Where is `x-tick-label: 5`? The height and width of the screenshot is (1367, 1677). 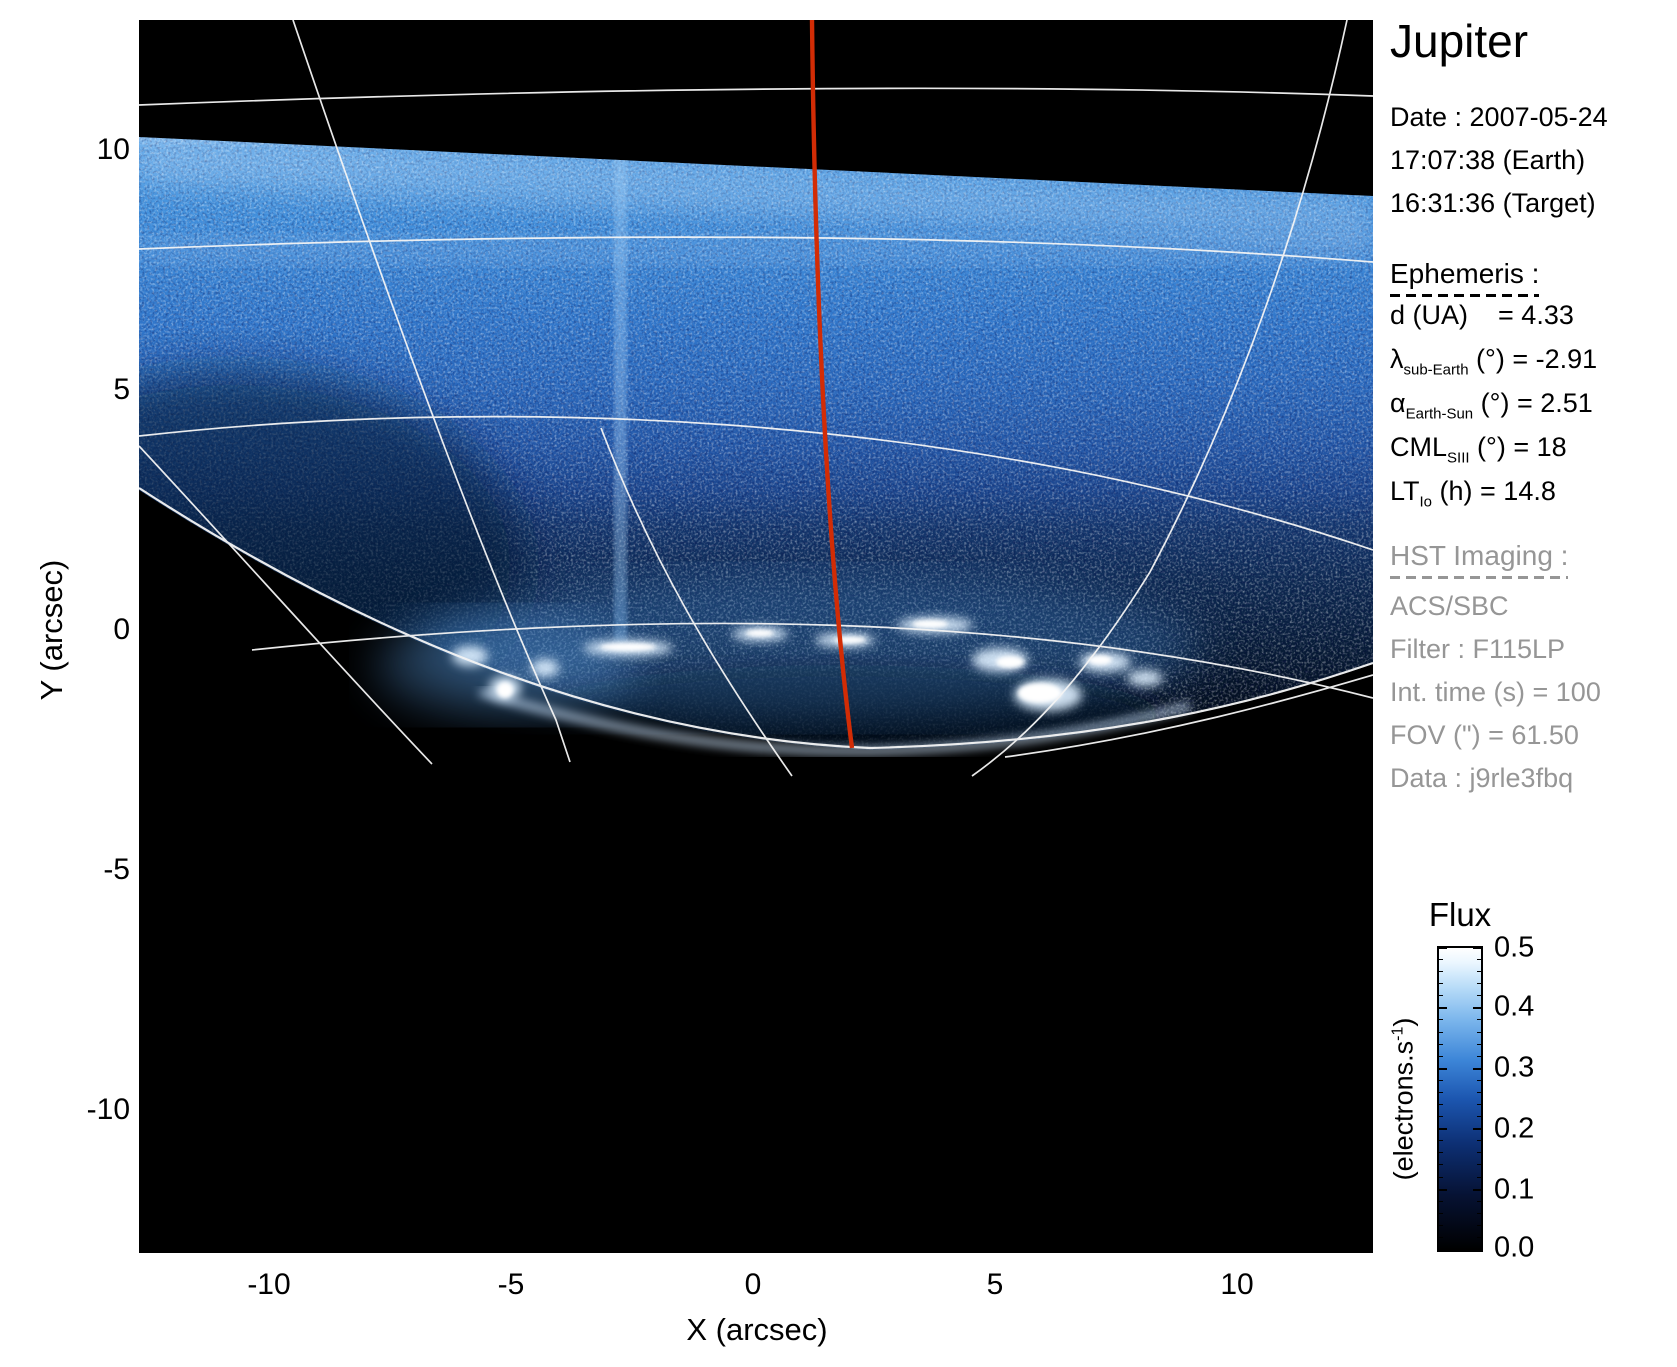 x-tick-label: 5 is located at coordinates (995, 1284).